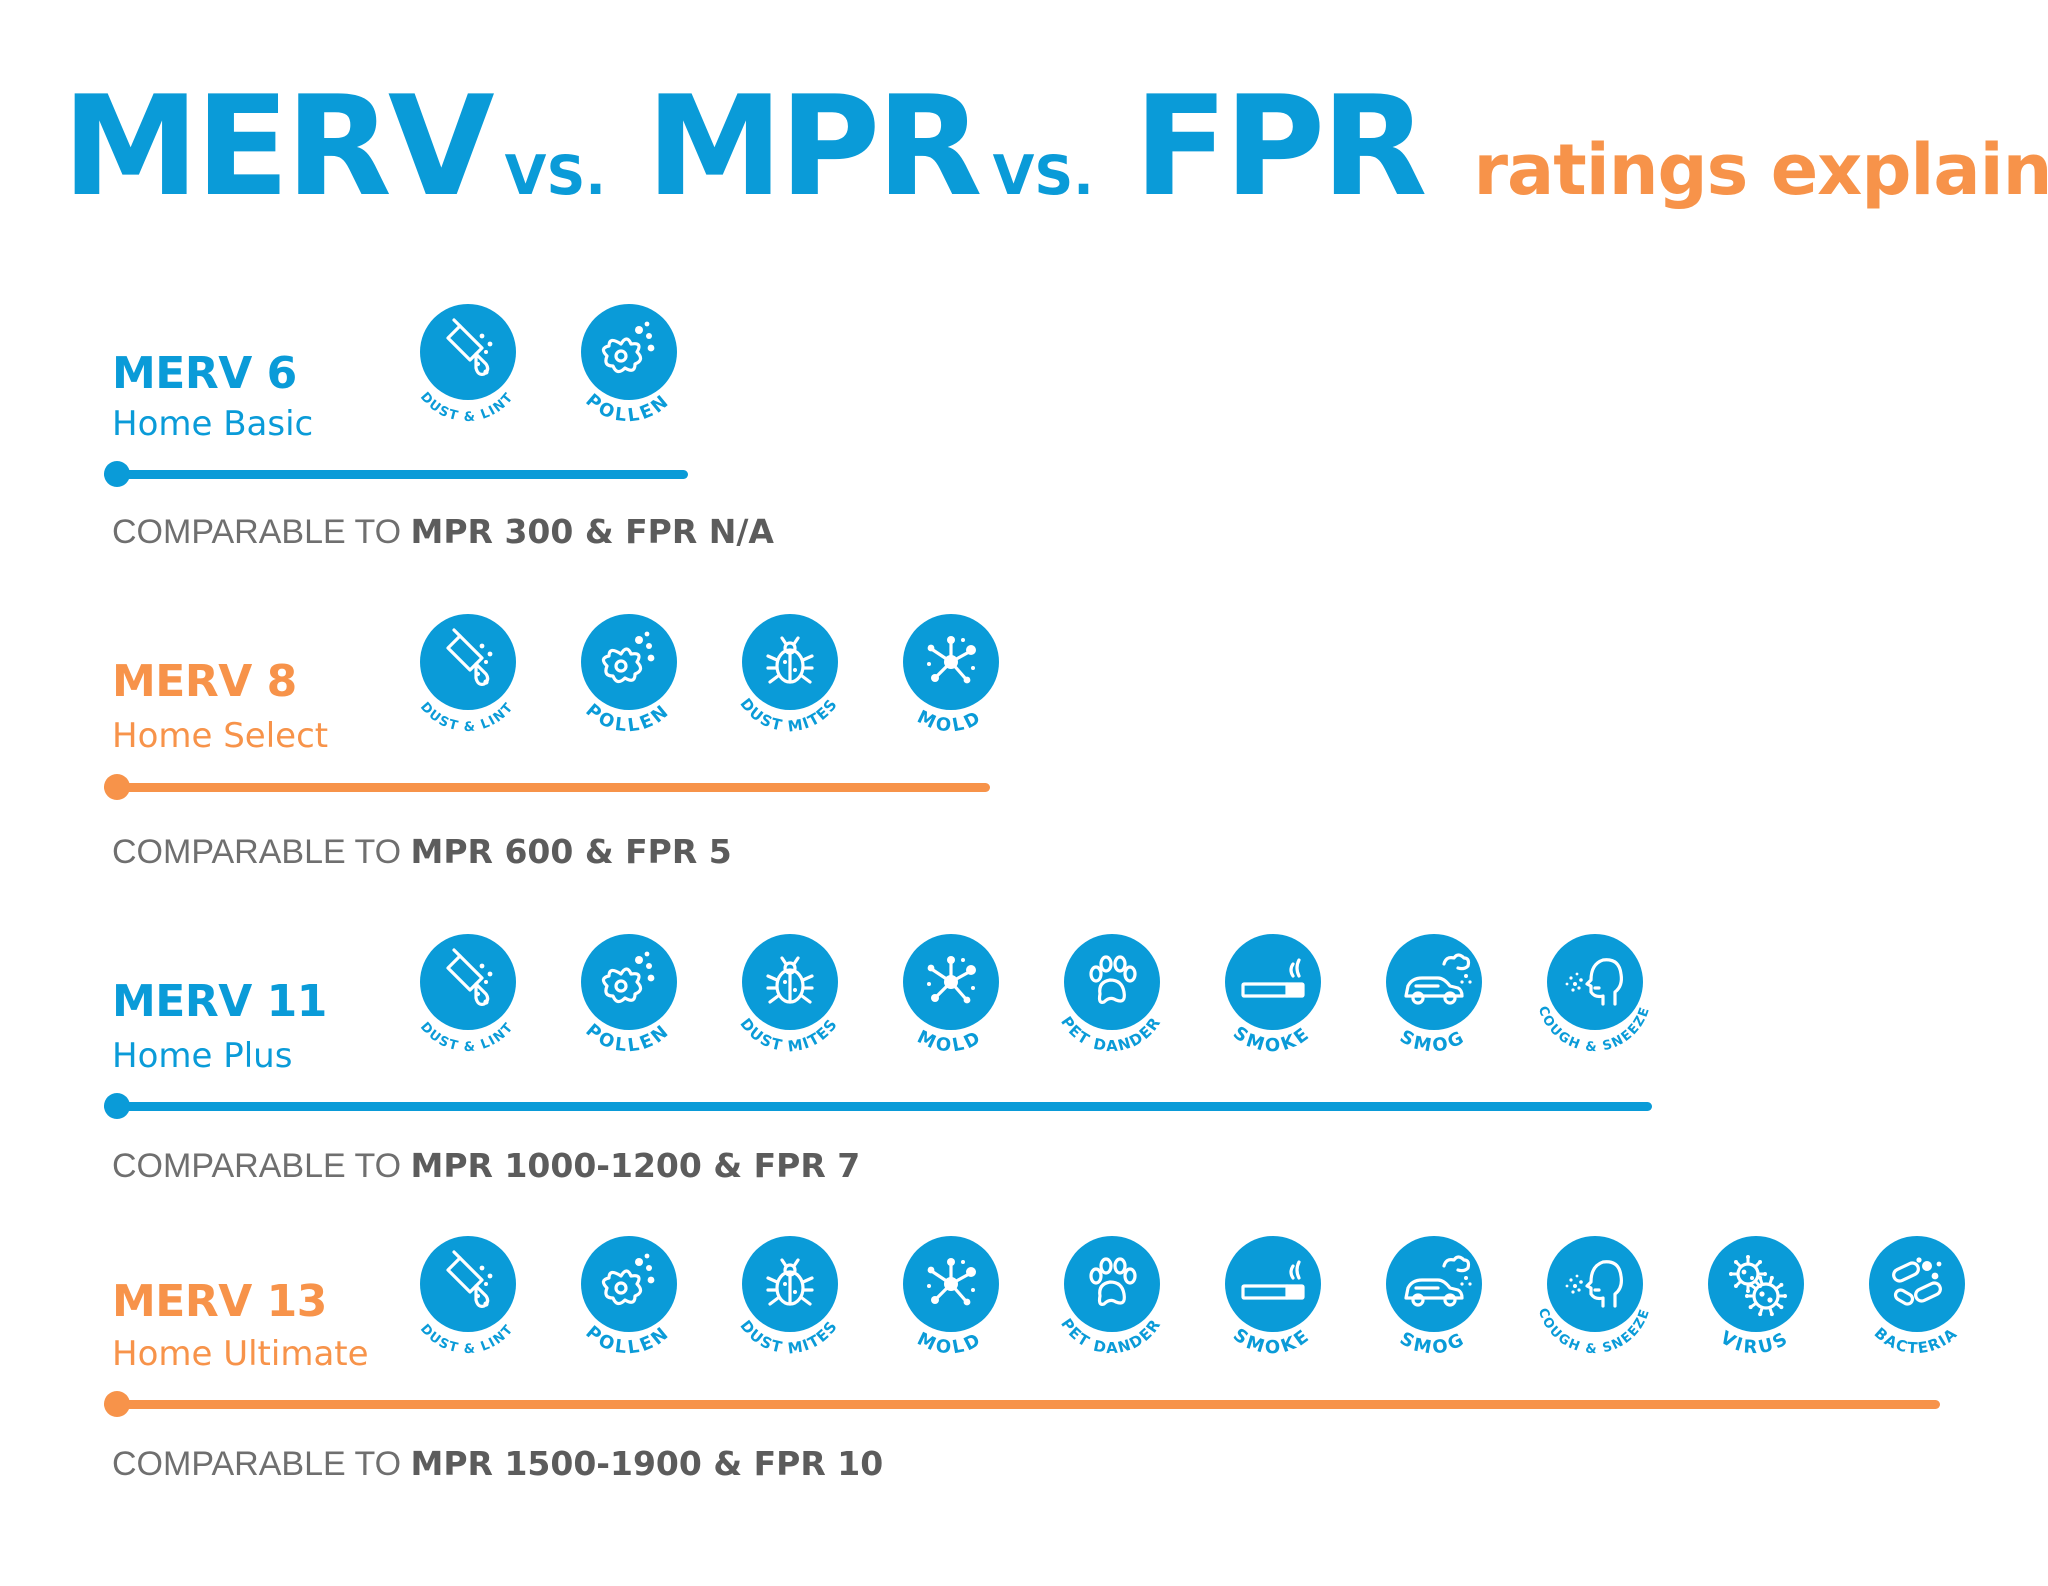 This screenshot has width=2048, height=1586. I want to click on tier-name: MERV 13, so click(219, 1301).